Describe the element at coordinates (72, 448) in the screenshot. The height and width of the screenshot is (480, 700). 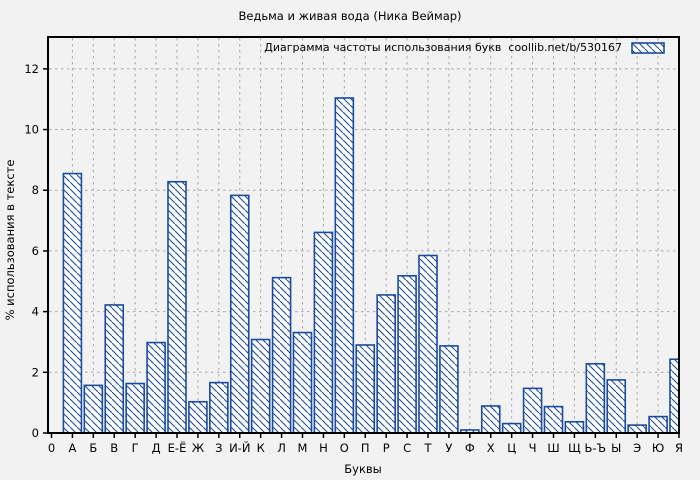
I see `x-tick-label: А` at that location.